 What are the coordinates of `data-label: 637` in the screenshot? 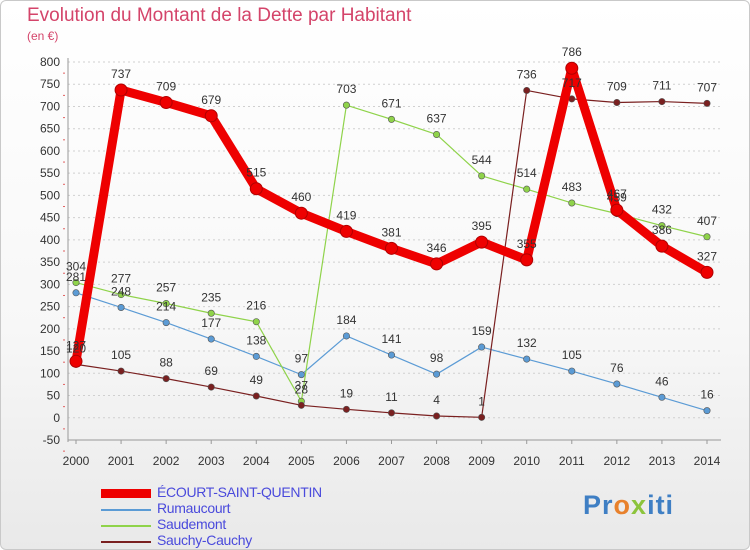 It's located at (437, 118).